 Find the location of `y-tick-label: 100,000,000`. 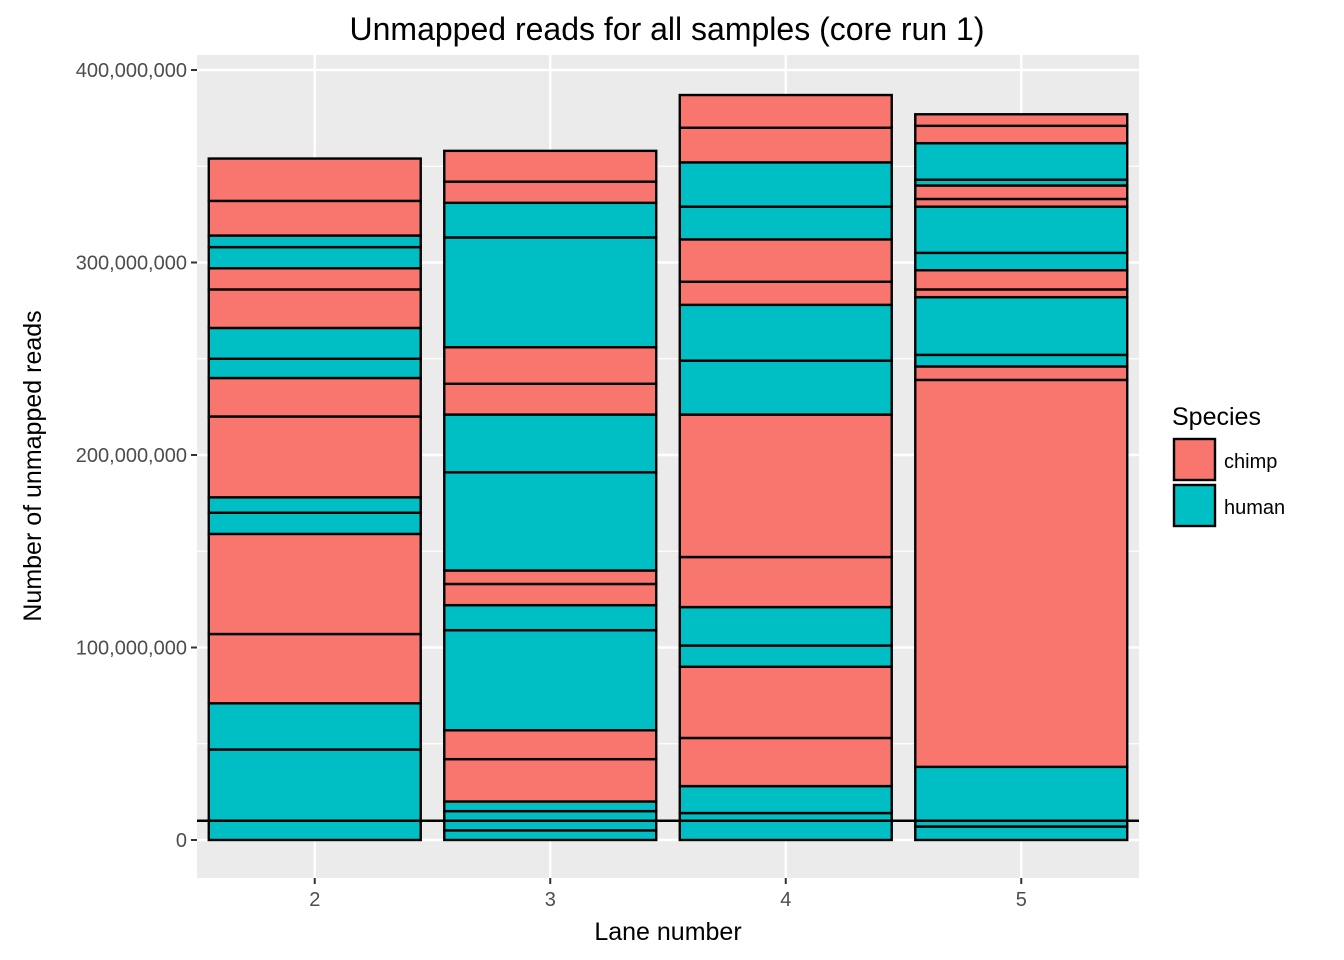

y-tick-label: 100,000,000 is located at coordinates (131, 649).